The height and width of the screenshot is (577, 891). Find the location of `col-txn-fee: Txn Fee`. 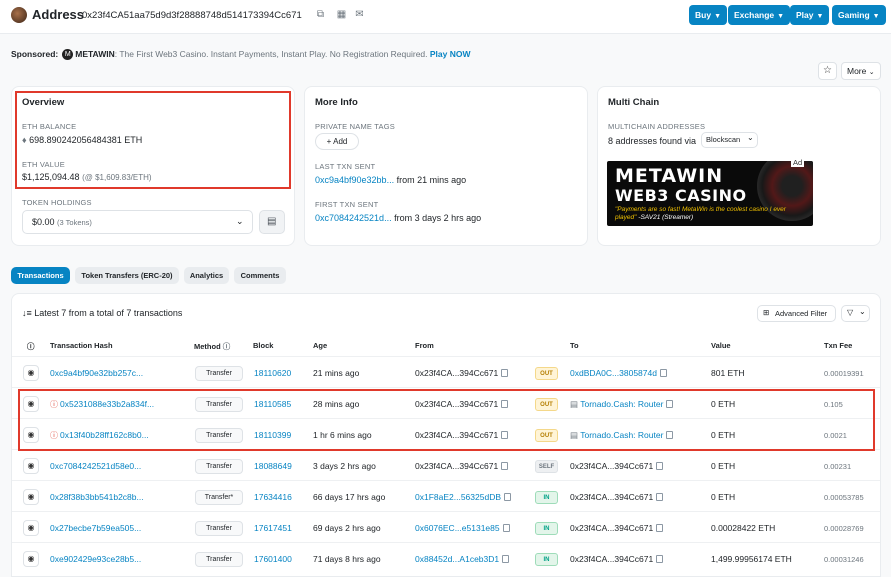

col-txn-fee: Txn Fee is located at coordinates (838, 345).